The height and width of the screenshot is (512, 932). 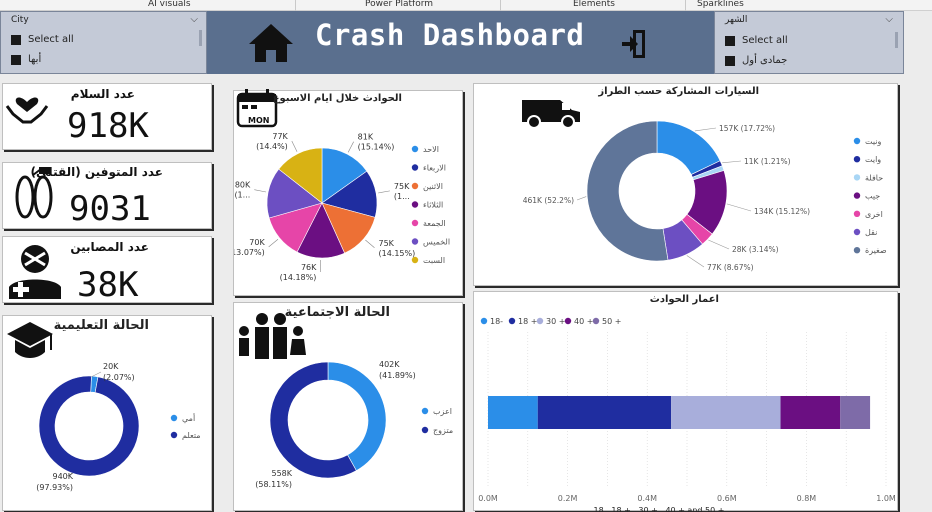 What do you see at coordinates (756, 60) in the screenshot?
I see `month-option-jumada: جمادى أول` at bounding box center [756, 60].